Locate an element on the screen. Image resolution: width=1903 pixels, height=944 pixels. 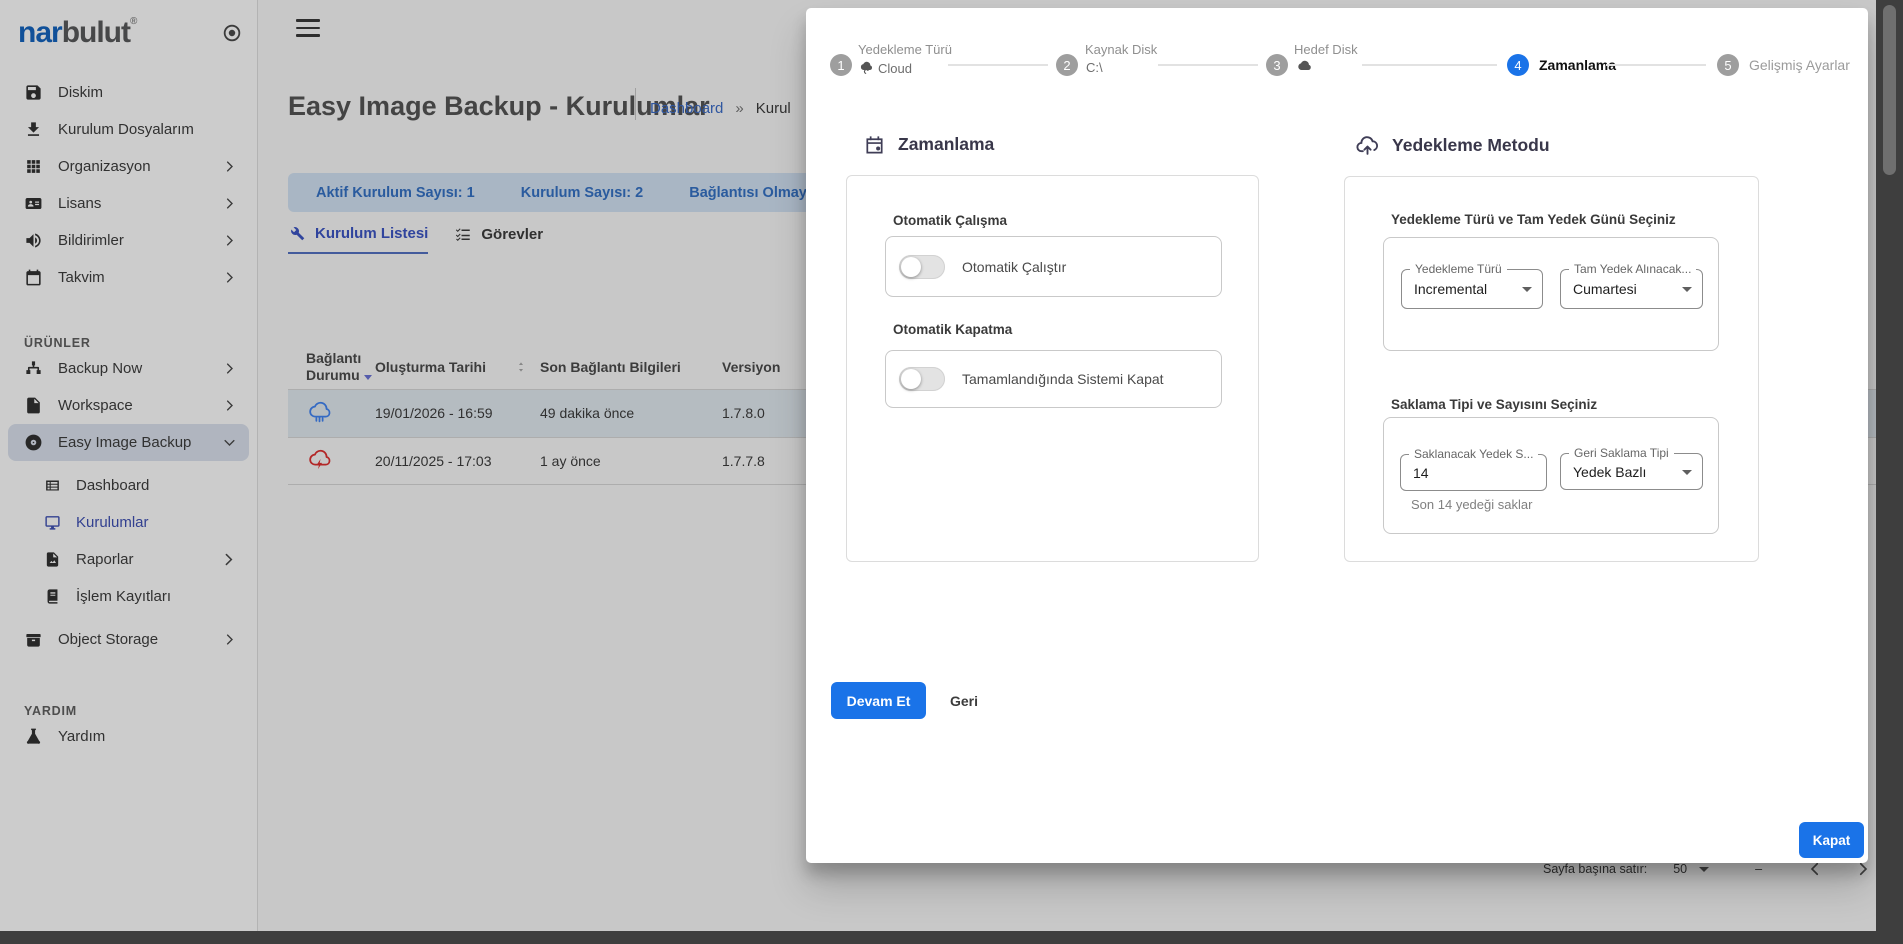
step-2-subtitle: C:\ is located at coordinates (1094, 67).